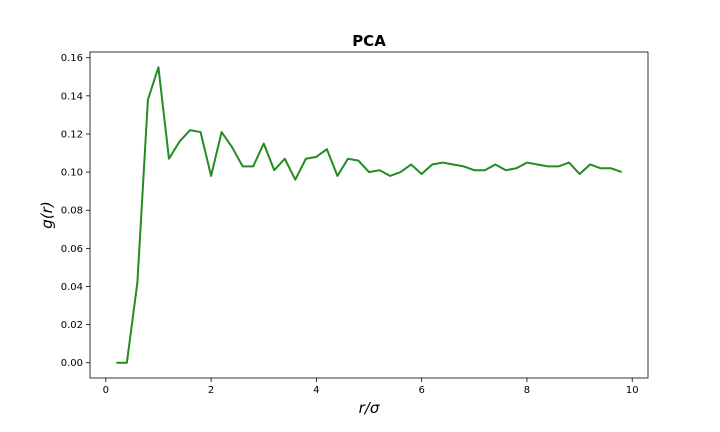 This screenshot has height=432, width=720. Describe the element at coordinates (72, 58) in the screenshot. I see `y-tick-label: 0.16` at that location.